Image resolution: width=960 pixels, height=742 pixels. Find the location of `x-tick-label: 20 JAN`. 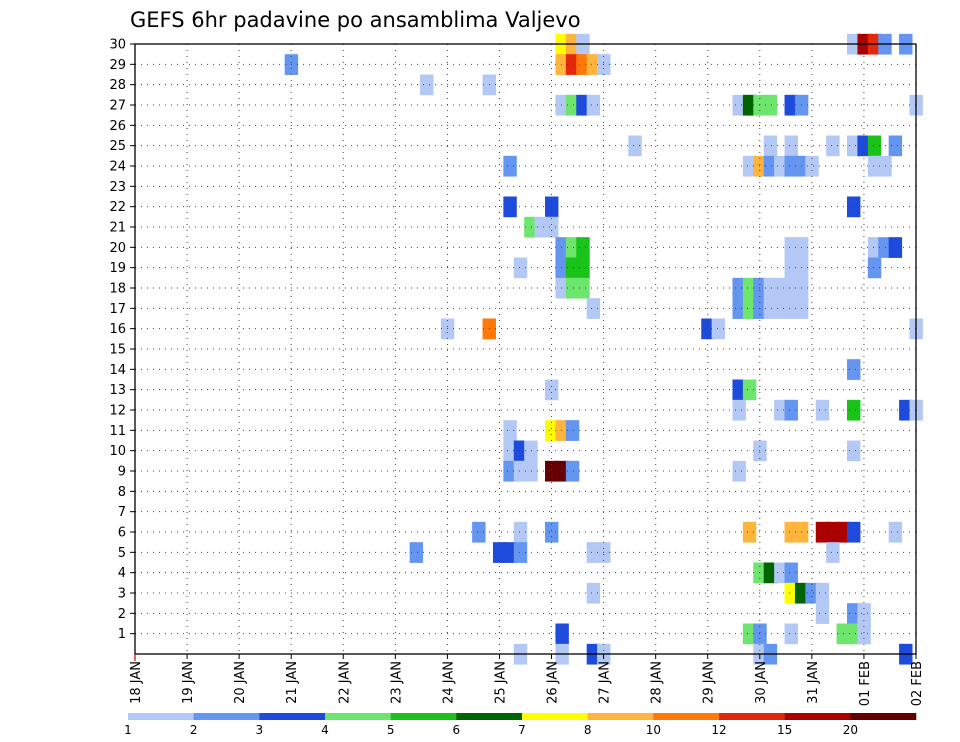

x-tick-label: 20 JAN is located at coordinates (240, 682).